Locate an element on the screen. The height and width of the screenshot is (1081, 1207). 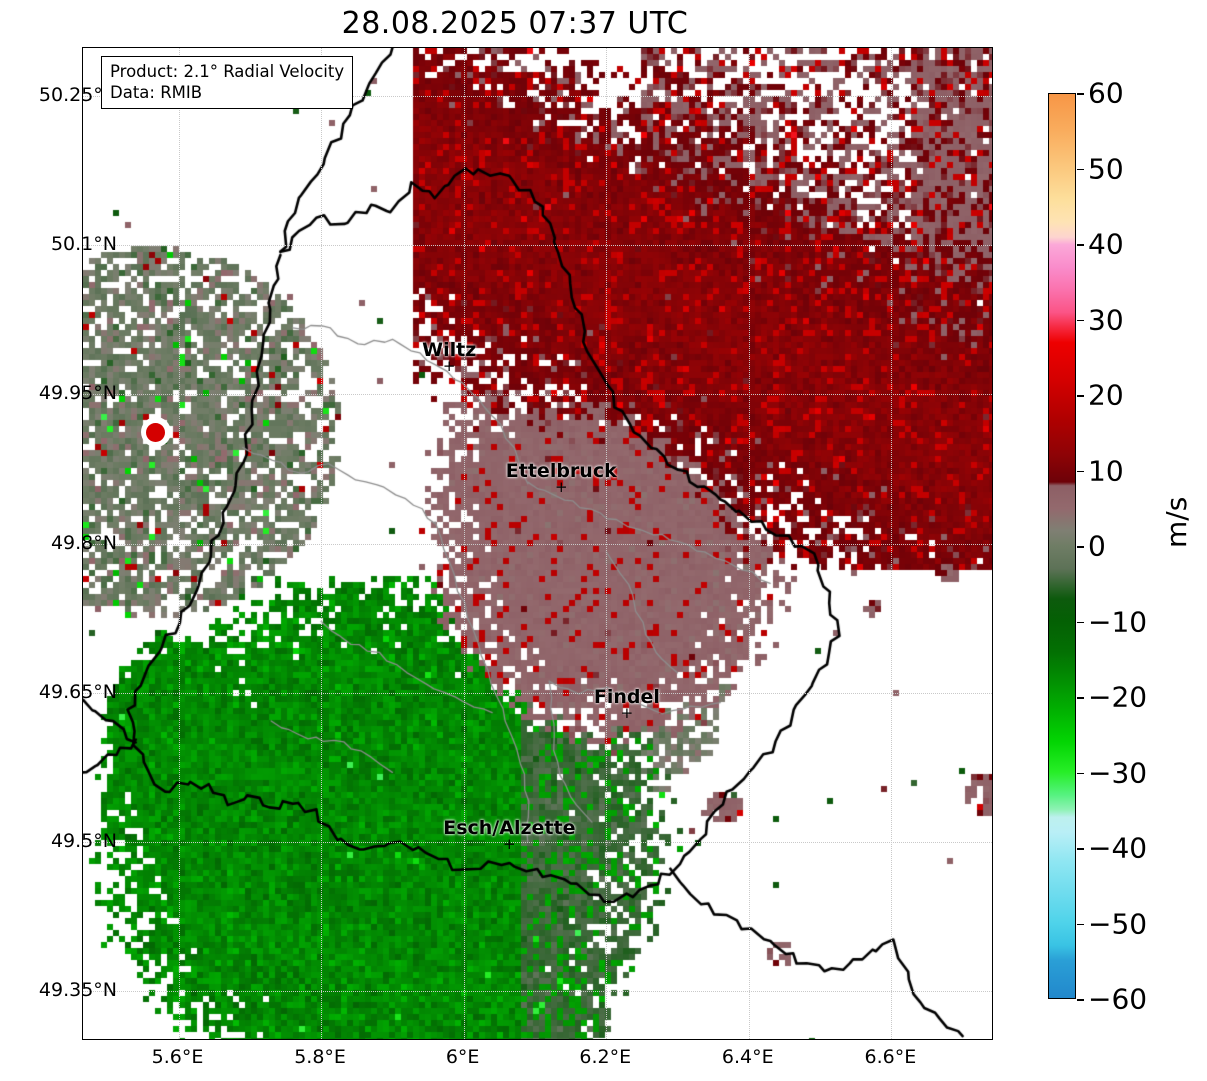
city-label-esch-alzette: Esch/Alzette + is located at coordinates (509, 835).